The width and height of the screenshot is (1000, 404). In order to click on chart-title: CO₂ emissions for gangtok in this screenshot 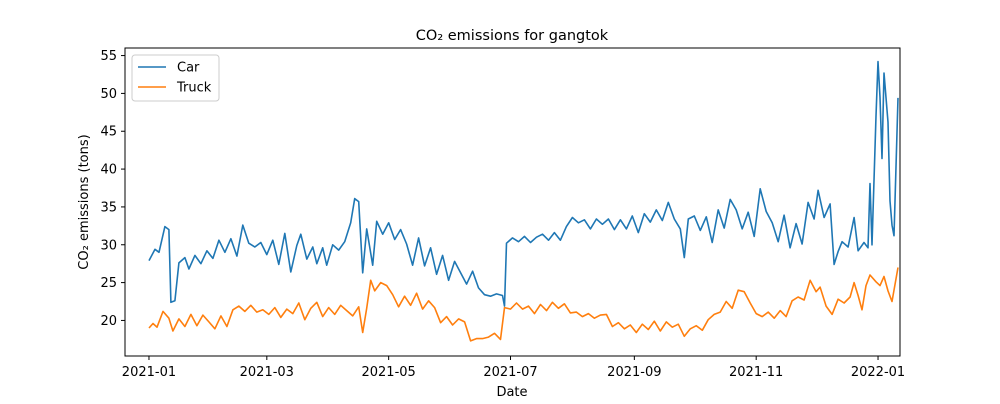, I will do `click(512, 36)`.